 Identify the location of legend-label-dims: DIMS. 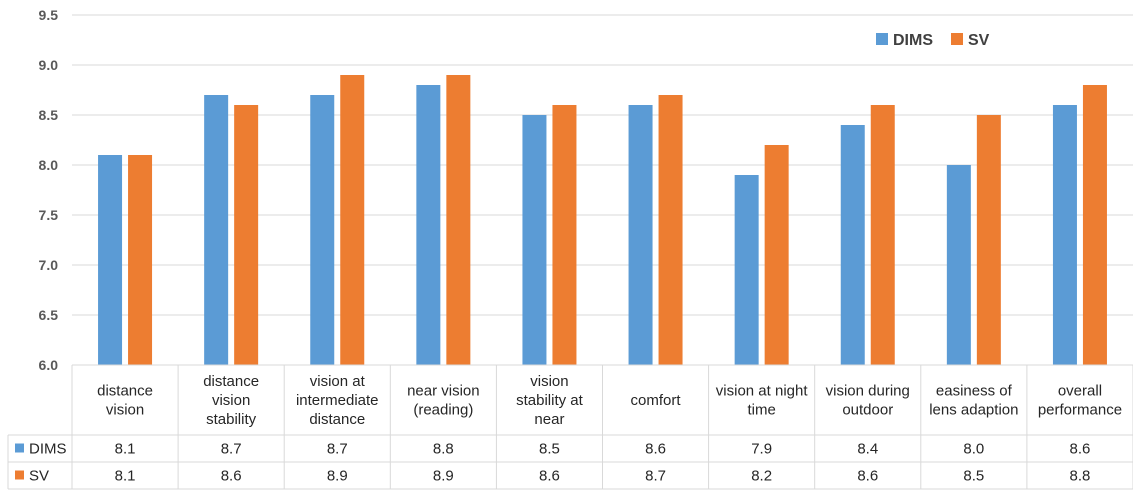
(913, 40).